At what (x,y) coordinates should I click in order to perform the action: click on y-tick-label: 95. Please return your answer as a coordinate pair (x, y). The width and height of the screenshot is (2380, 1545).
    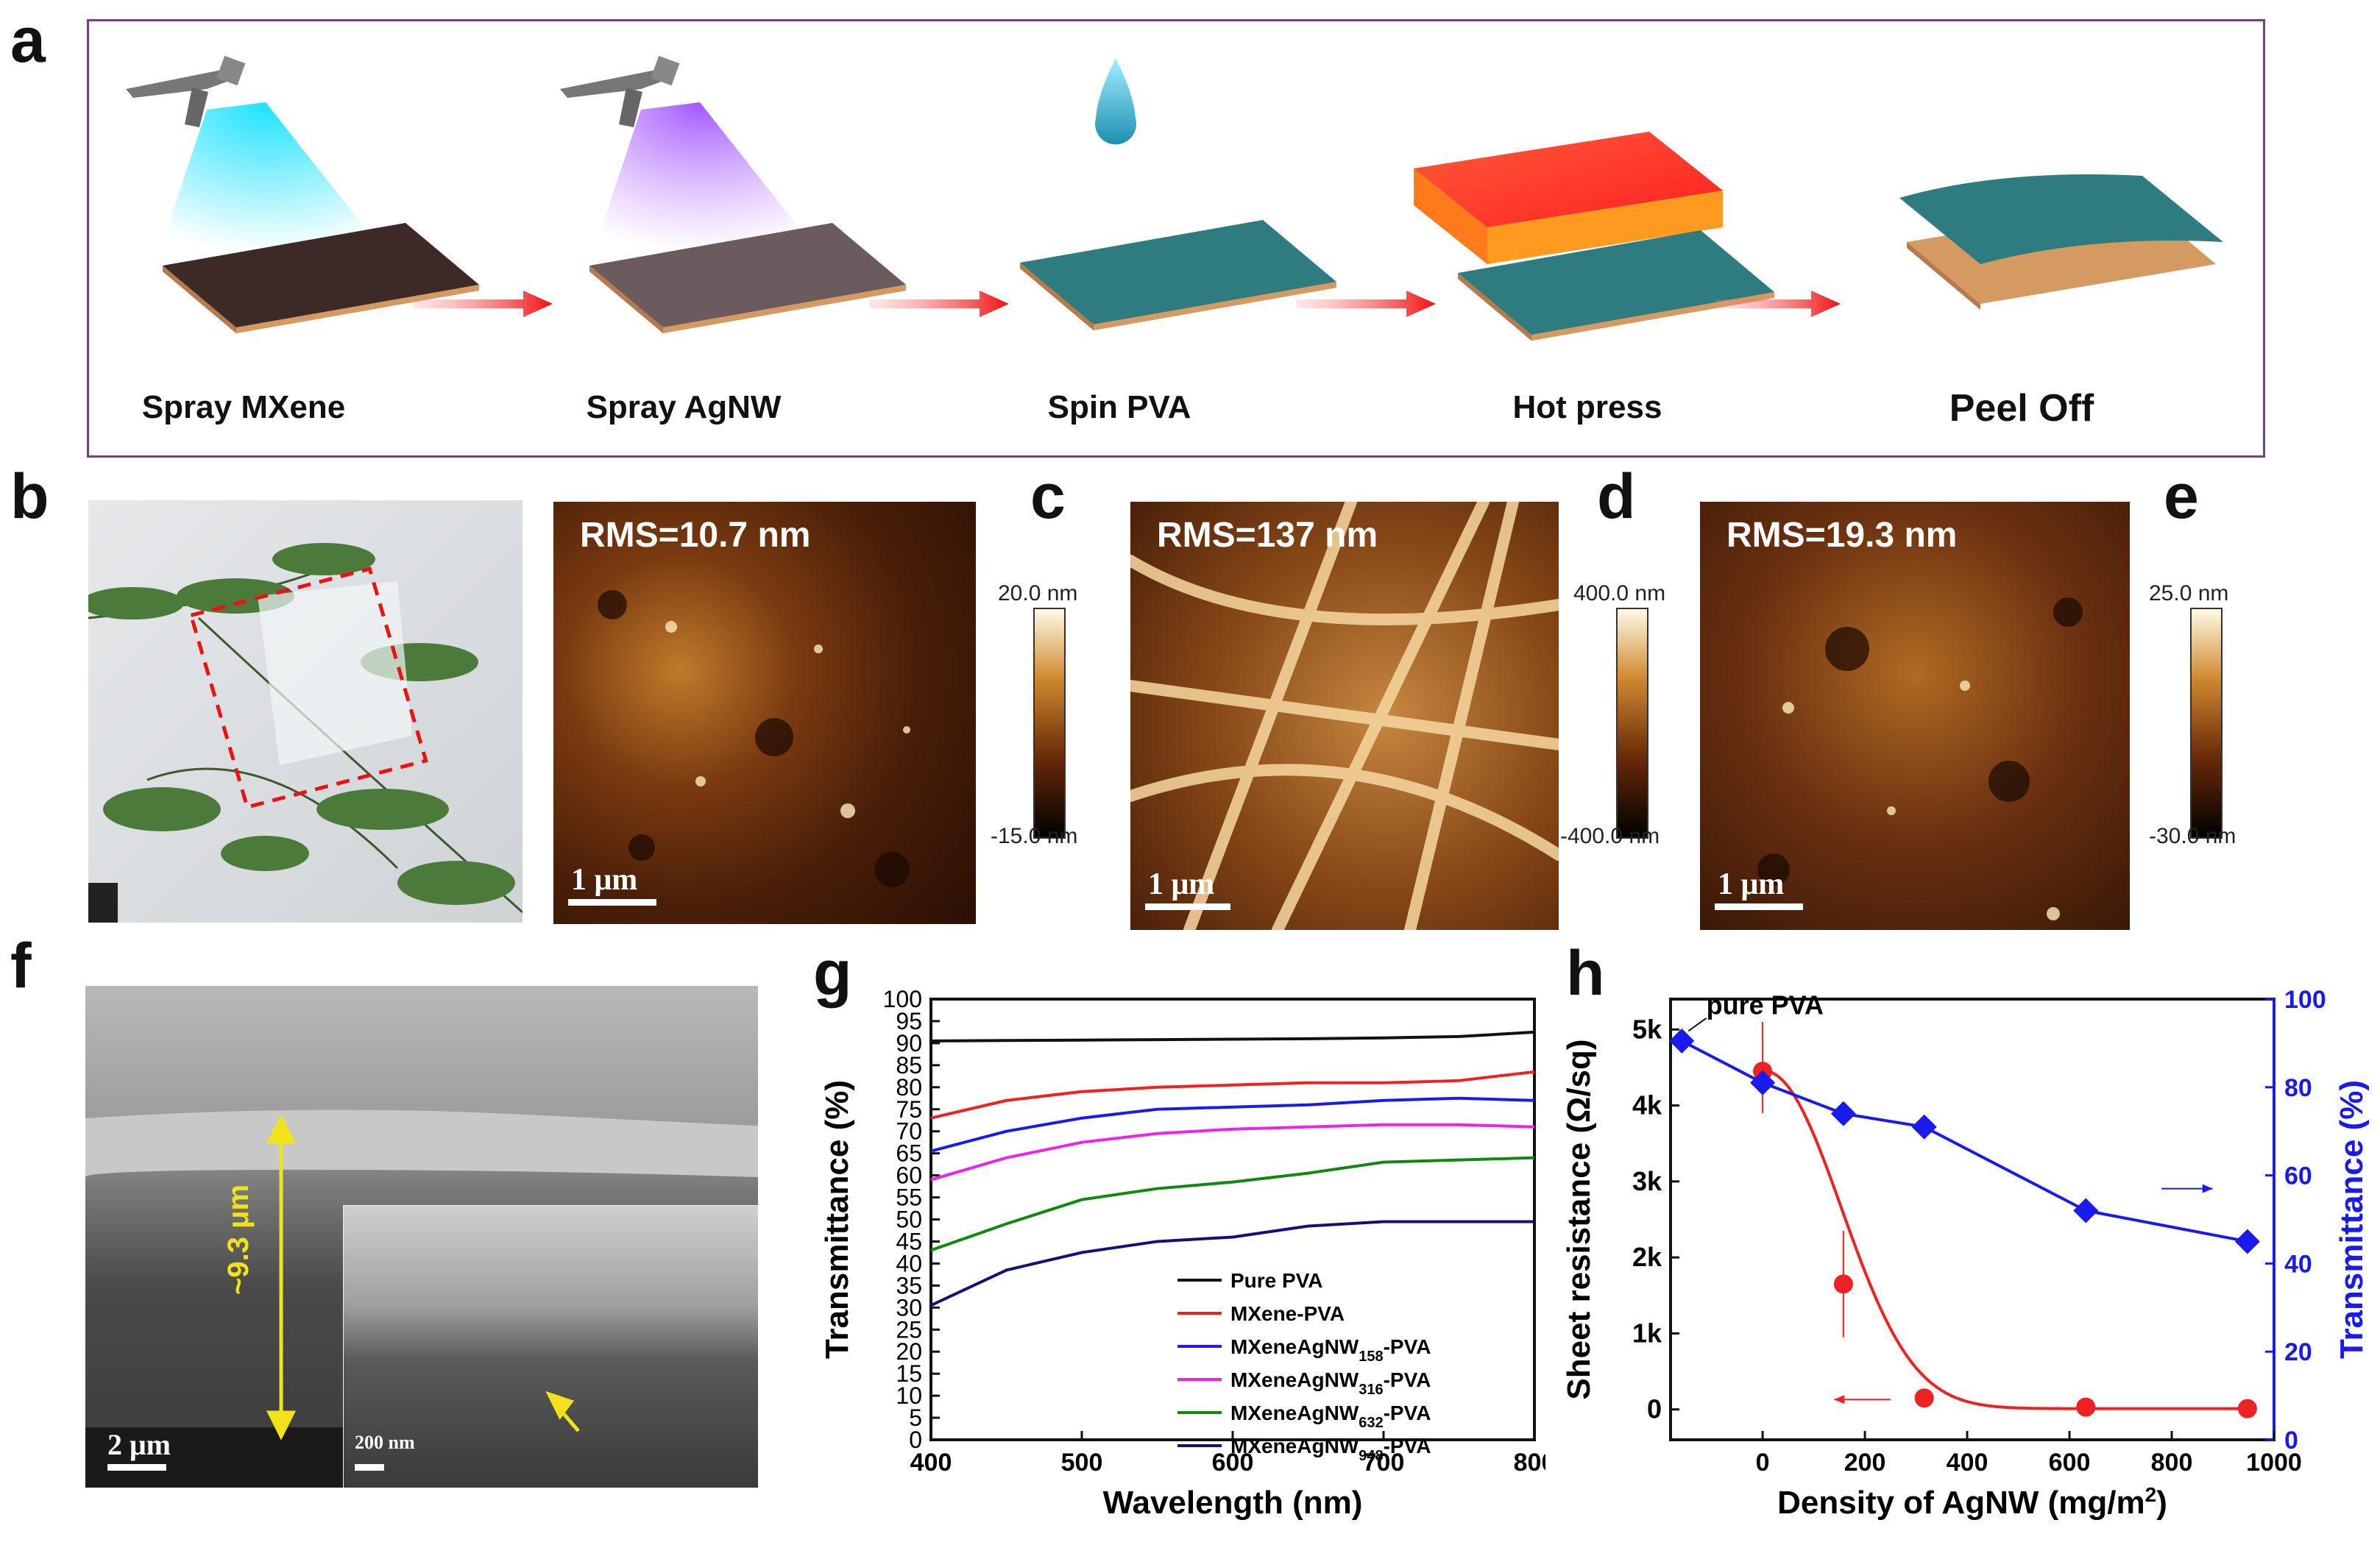
    Looking at the image, I should click on (909, 1021).